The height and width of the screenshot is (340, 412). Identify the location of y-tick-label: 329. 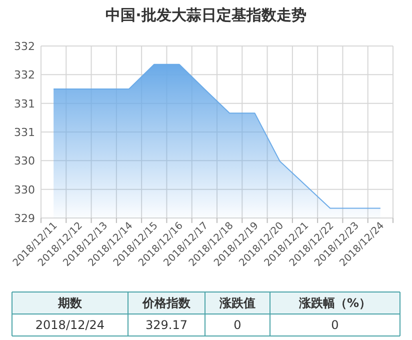
(24, 218).